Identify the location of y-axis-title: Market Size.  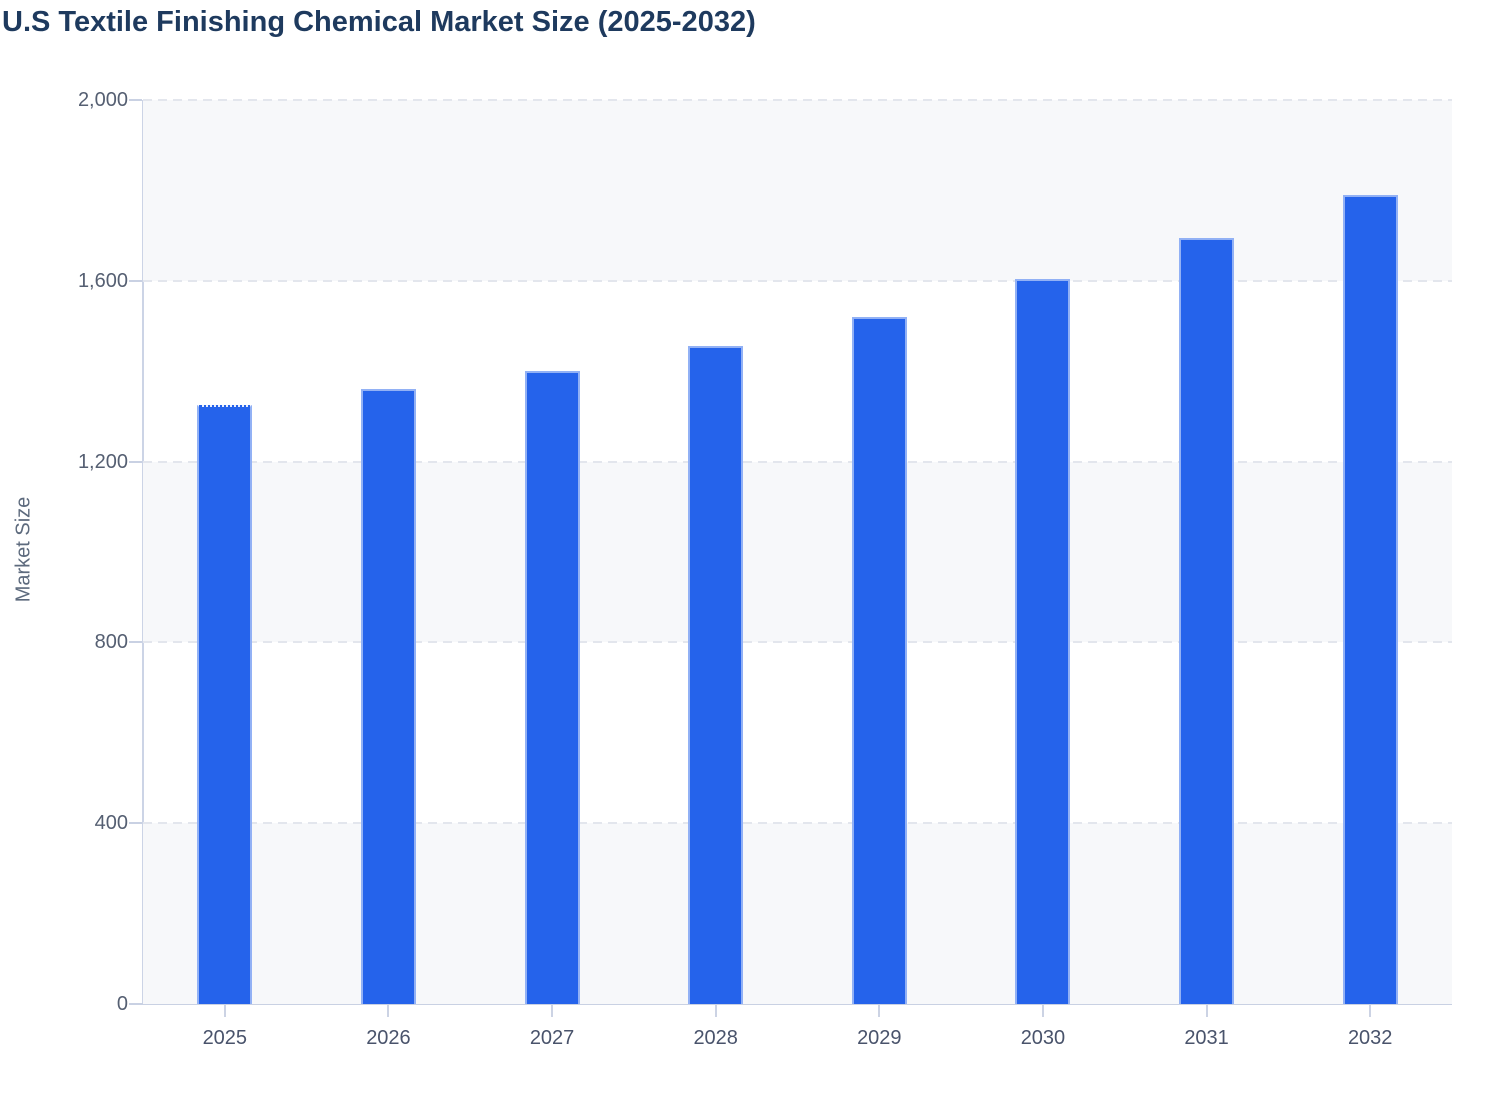
(23, 549).